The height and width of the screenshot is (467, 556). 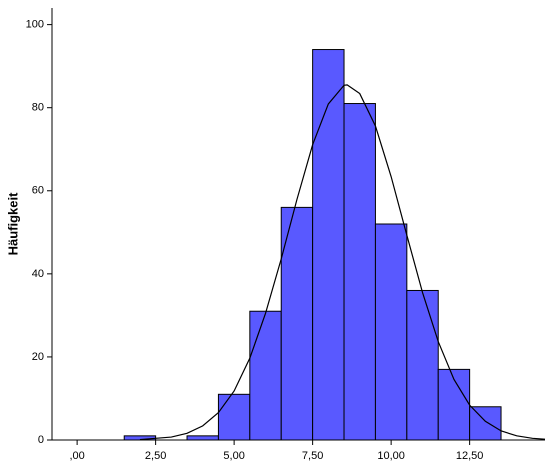 What do you see at coordinates (312, 456) in the screenshot?
I see `x-tick-label: 7,50` at bounding box center [312, 456].